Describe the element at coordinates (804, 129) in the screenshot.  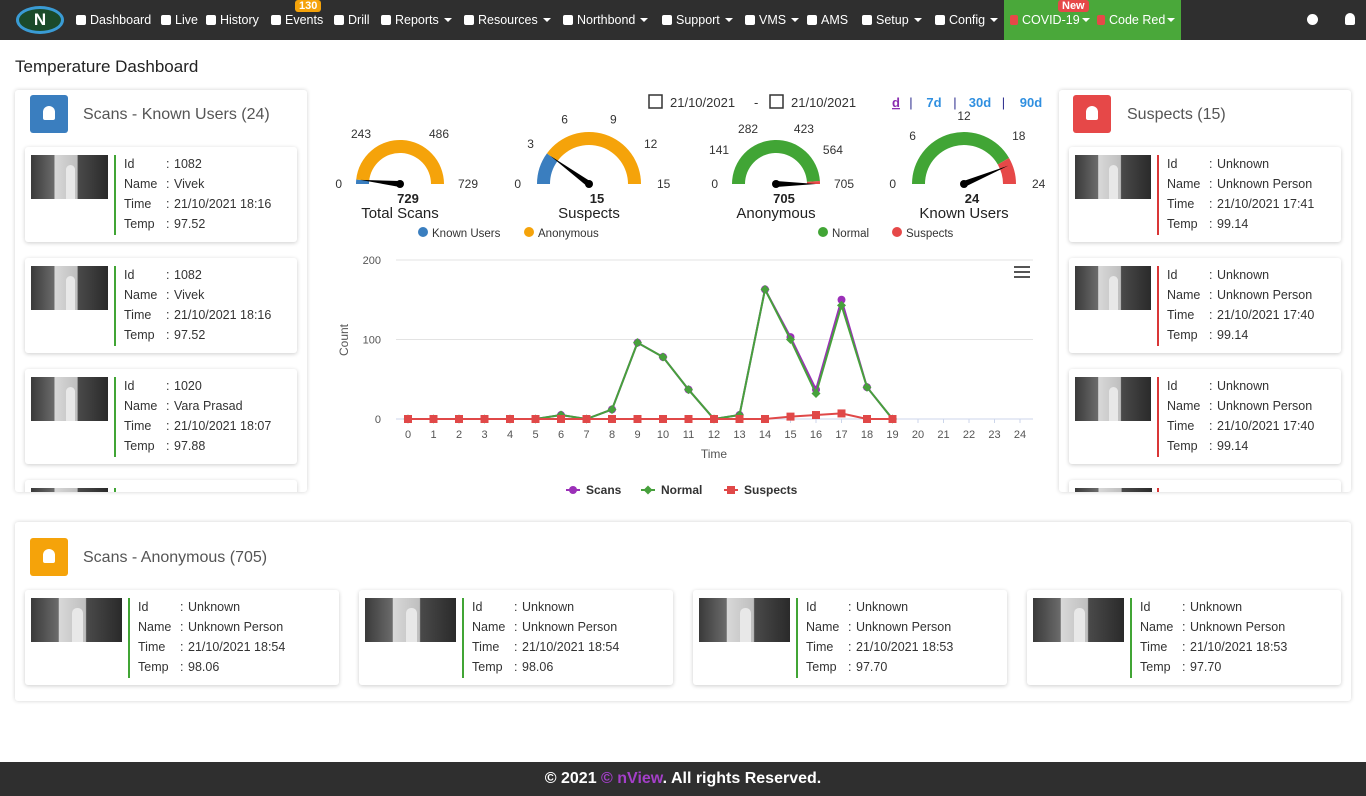
I see `gauge-tick-label: 423` at that location.